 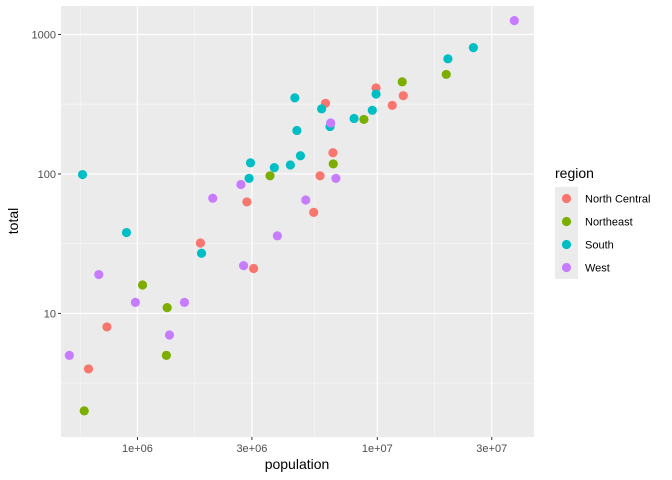 I want to click on x-axis-title: population, so click(x=297, y=464).